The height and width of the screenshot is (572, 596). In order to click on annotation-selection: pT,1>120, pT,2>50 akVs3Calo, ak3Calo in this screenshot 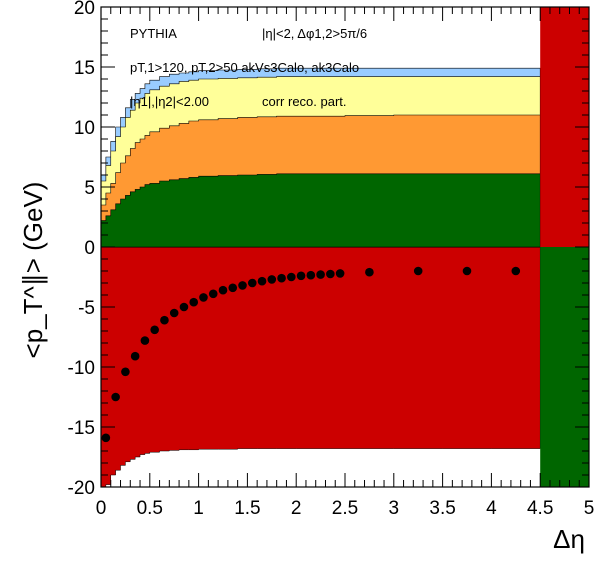, I will do `click(244, 67)`.